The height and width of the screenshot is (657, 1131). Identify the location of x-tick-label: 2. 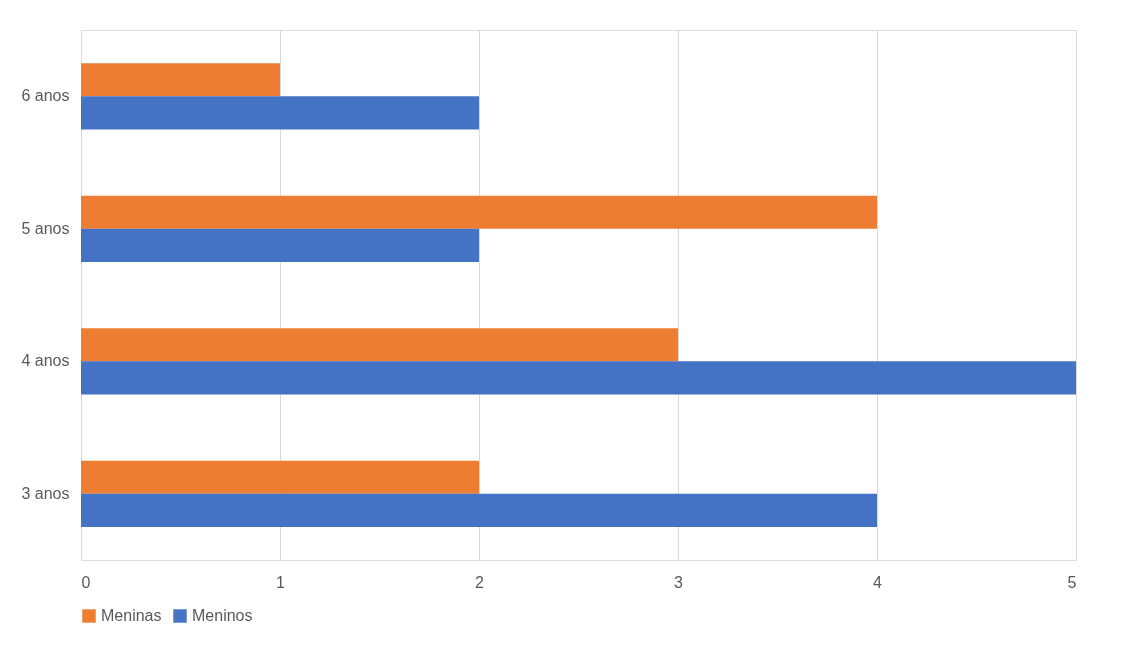
(480, 582).